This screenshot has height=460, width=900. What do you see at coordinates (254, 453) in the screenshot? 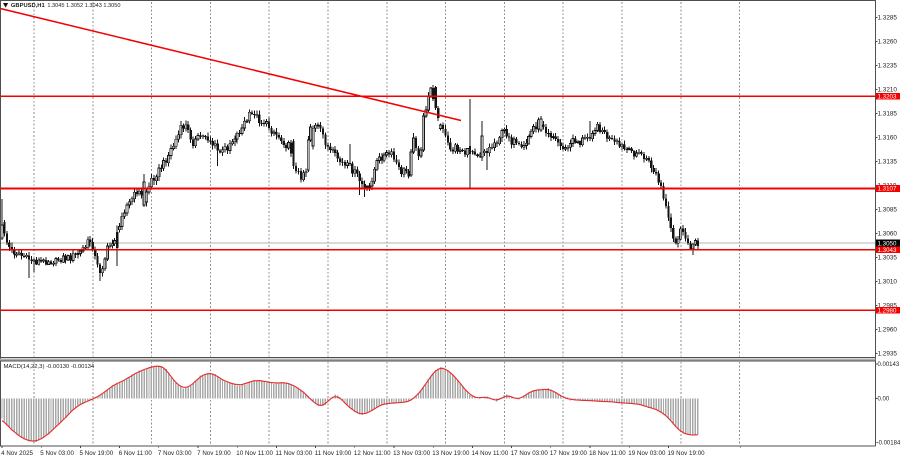
I see `svg-text: 10 Nov 11:00` at bounding box center [254, 453].